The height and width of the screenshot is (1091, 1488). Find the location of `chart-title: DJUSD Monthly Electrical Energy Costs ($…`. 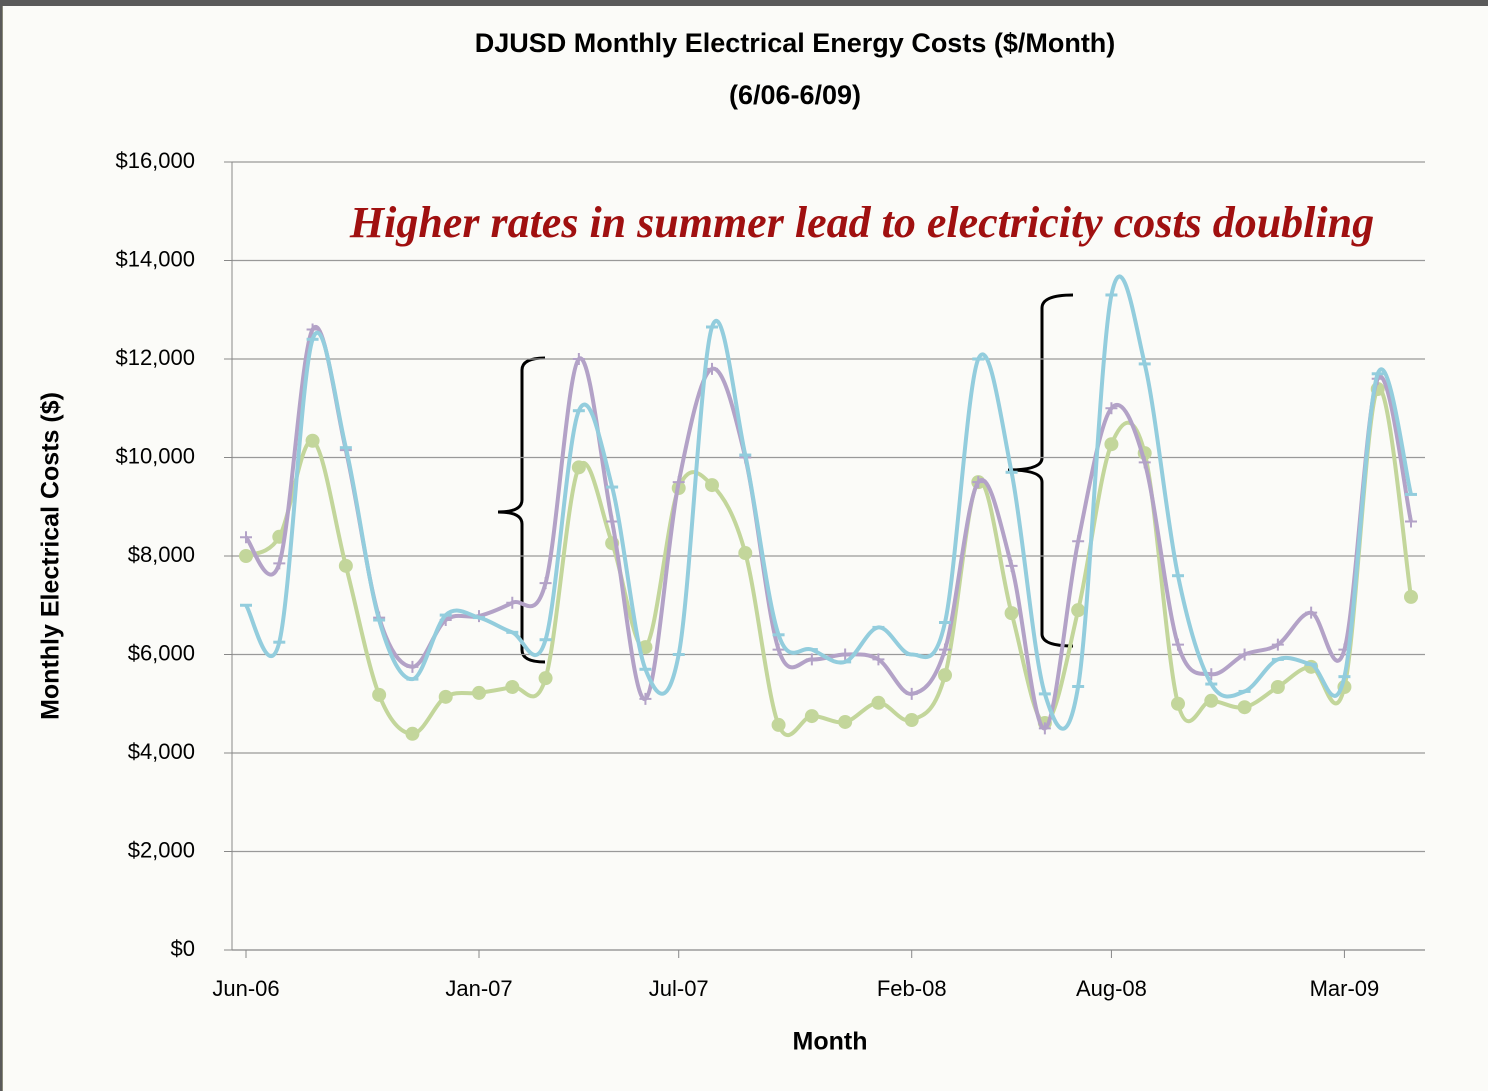

chart-title: DJUSD Monthly Electrical Energy Costs ($… is located at coordinates (795, 43).